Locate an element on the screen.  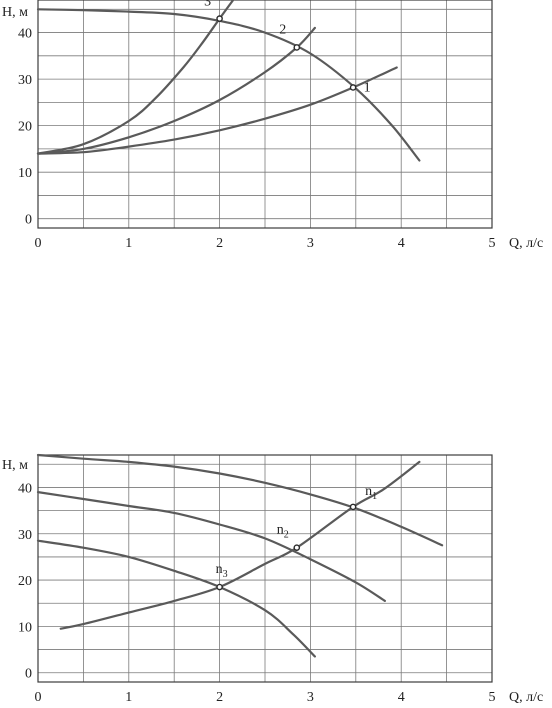
point-label: 2 is located at coordinates (282, 29).